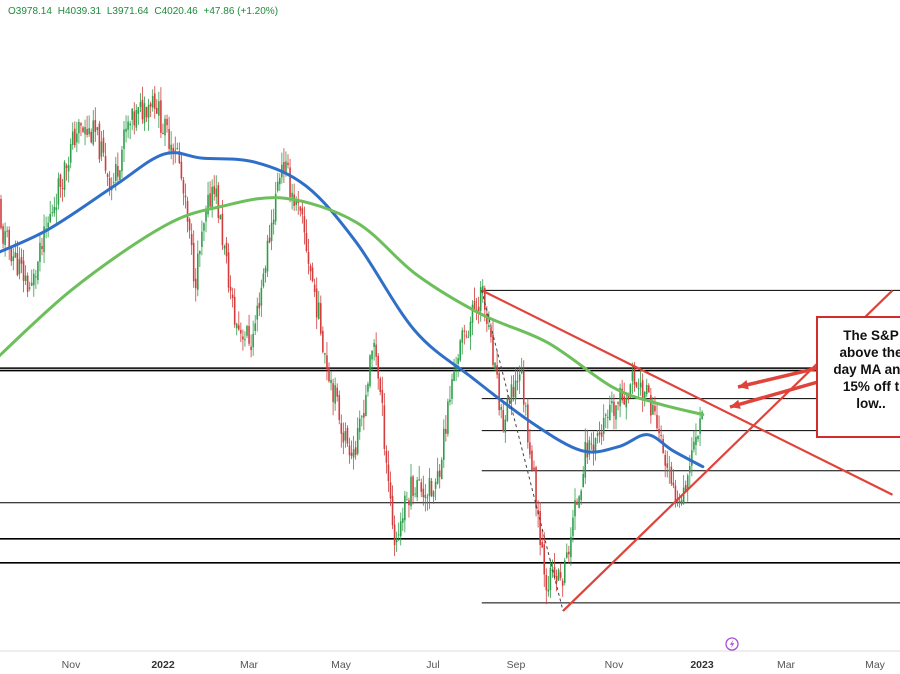 This screenshot has height=674, width=900. What do you see at coordinates (786, 665) in the screenshot?
I see `x-tick-label: Mar` at bounding box center [786, 665].